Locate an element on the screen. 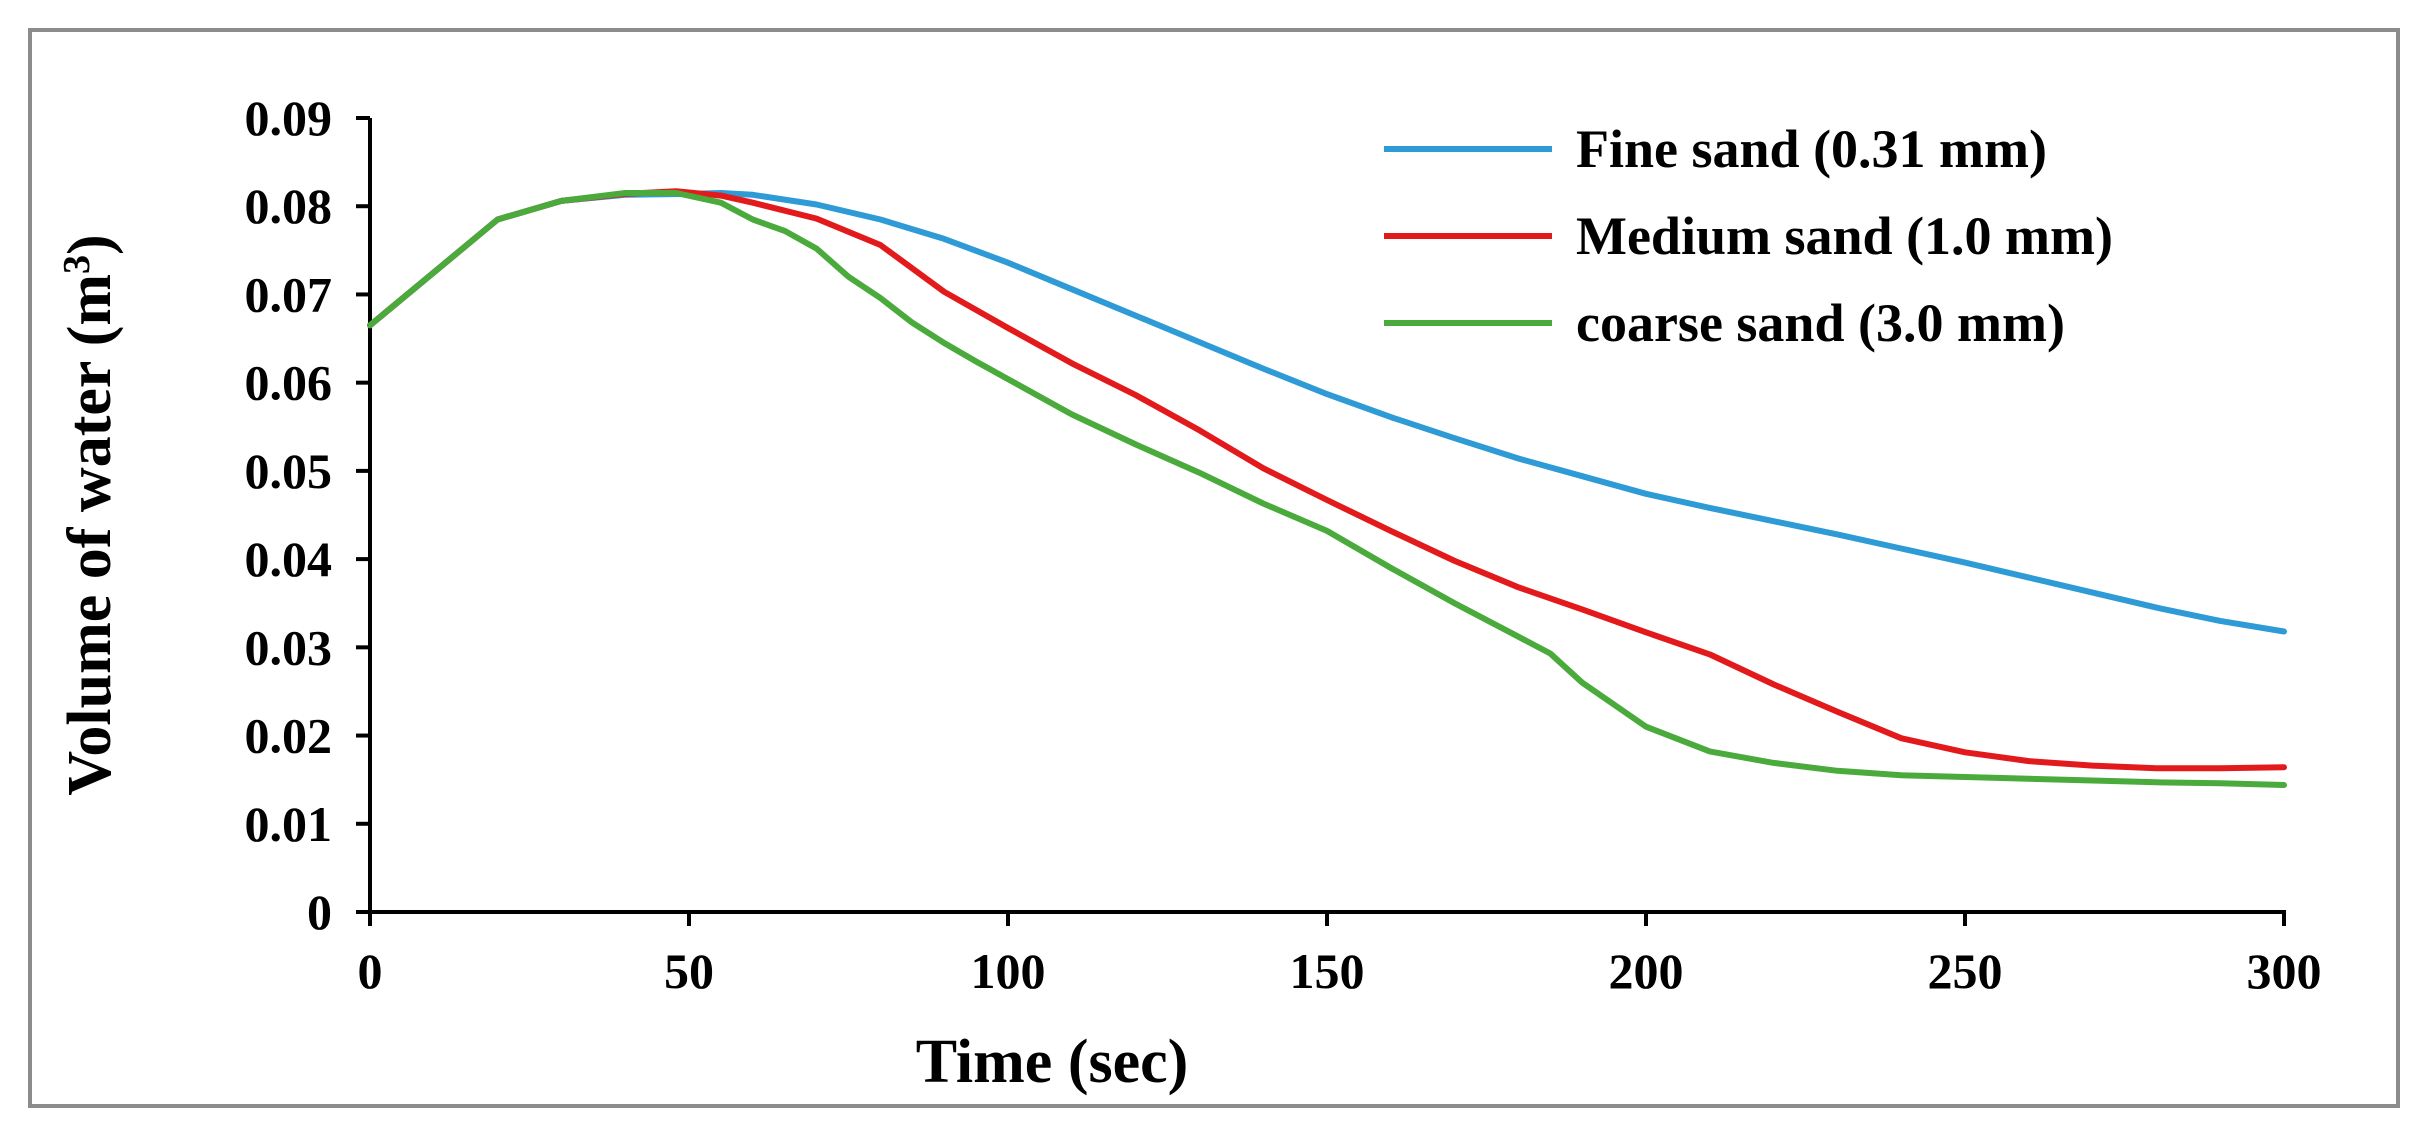 The image size is (2428, 1136). x-tick-label: 250 is located at coordinates (1965, 971).